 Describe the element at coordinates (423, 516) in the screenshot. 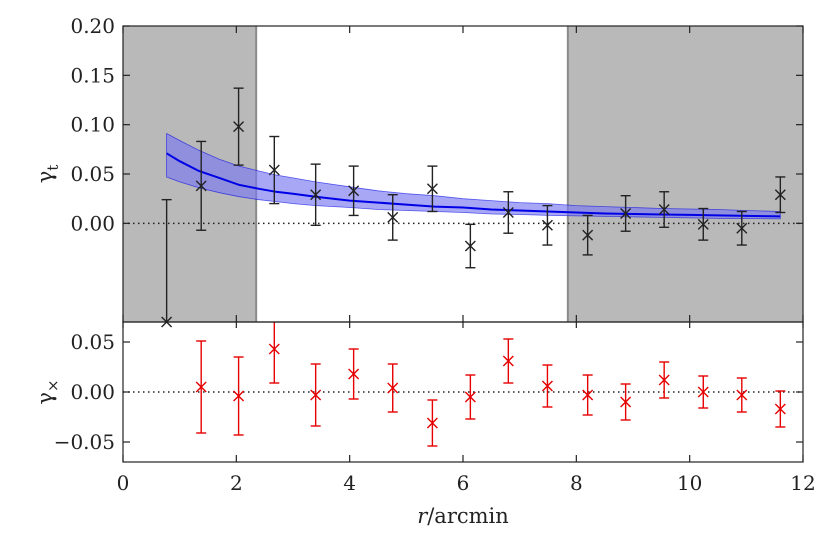

I see `x-axis-variable: r` at that location.